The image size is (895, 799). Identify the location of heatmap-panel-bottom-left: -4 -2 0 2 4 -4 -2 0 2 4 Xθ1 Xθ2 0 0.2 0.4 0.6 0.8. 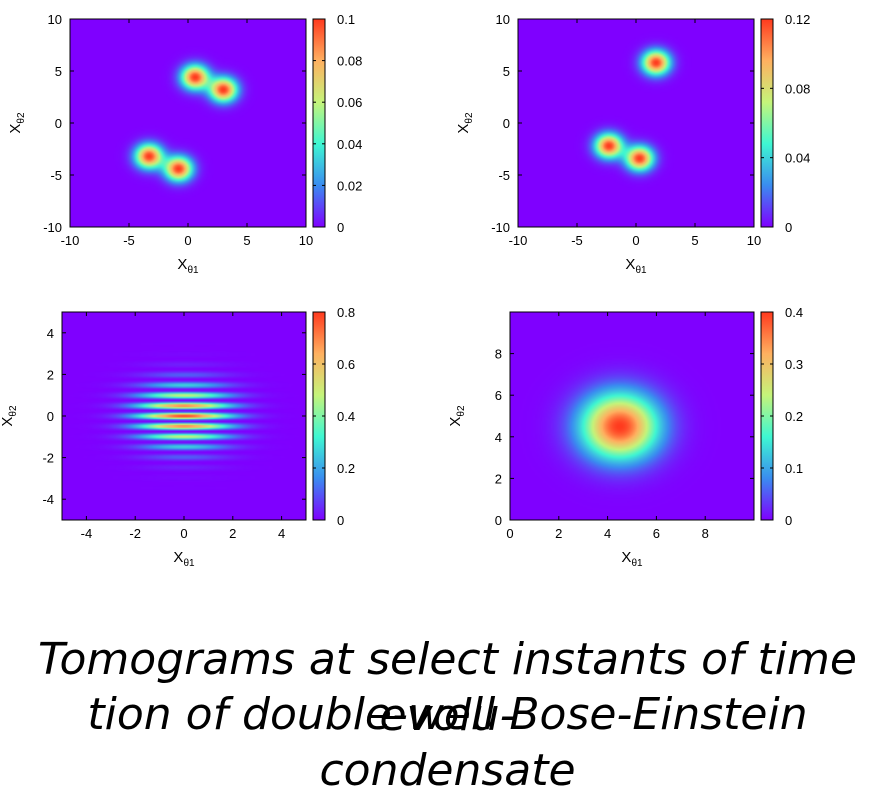
(177, 437).